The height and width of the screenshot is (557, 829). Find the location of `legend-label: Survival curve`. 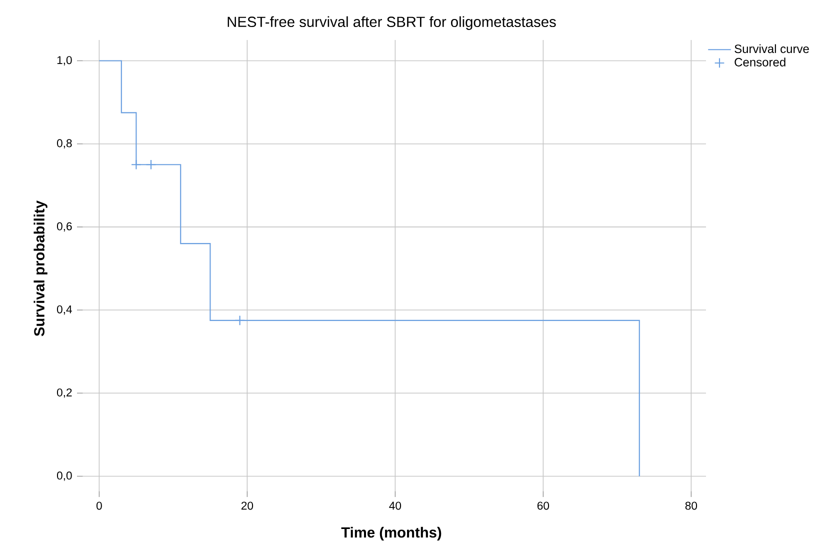

legend-label: Survival curve is located at coordinates (771, 49).